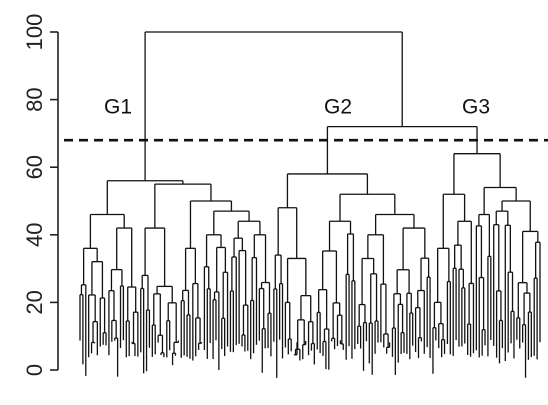 This screenshot has width=548, height=405. Describe the element at coordinates (476, 106) in the screenshot. I see `group-label-g3: G3` at that location.